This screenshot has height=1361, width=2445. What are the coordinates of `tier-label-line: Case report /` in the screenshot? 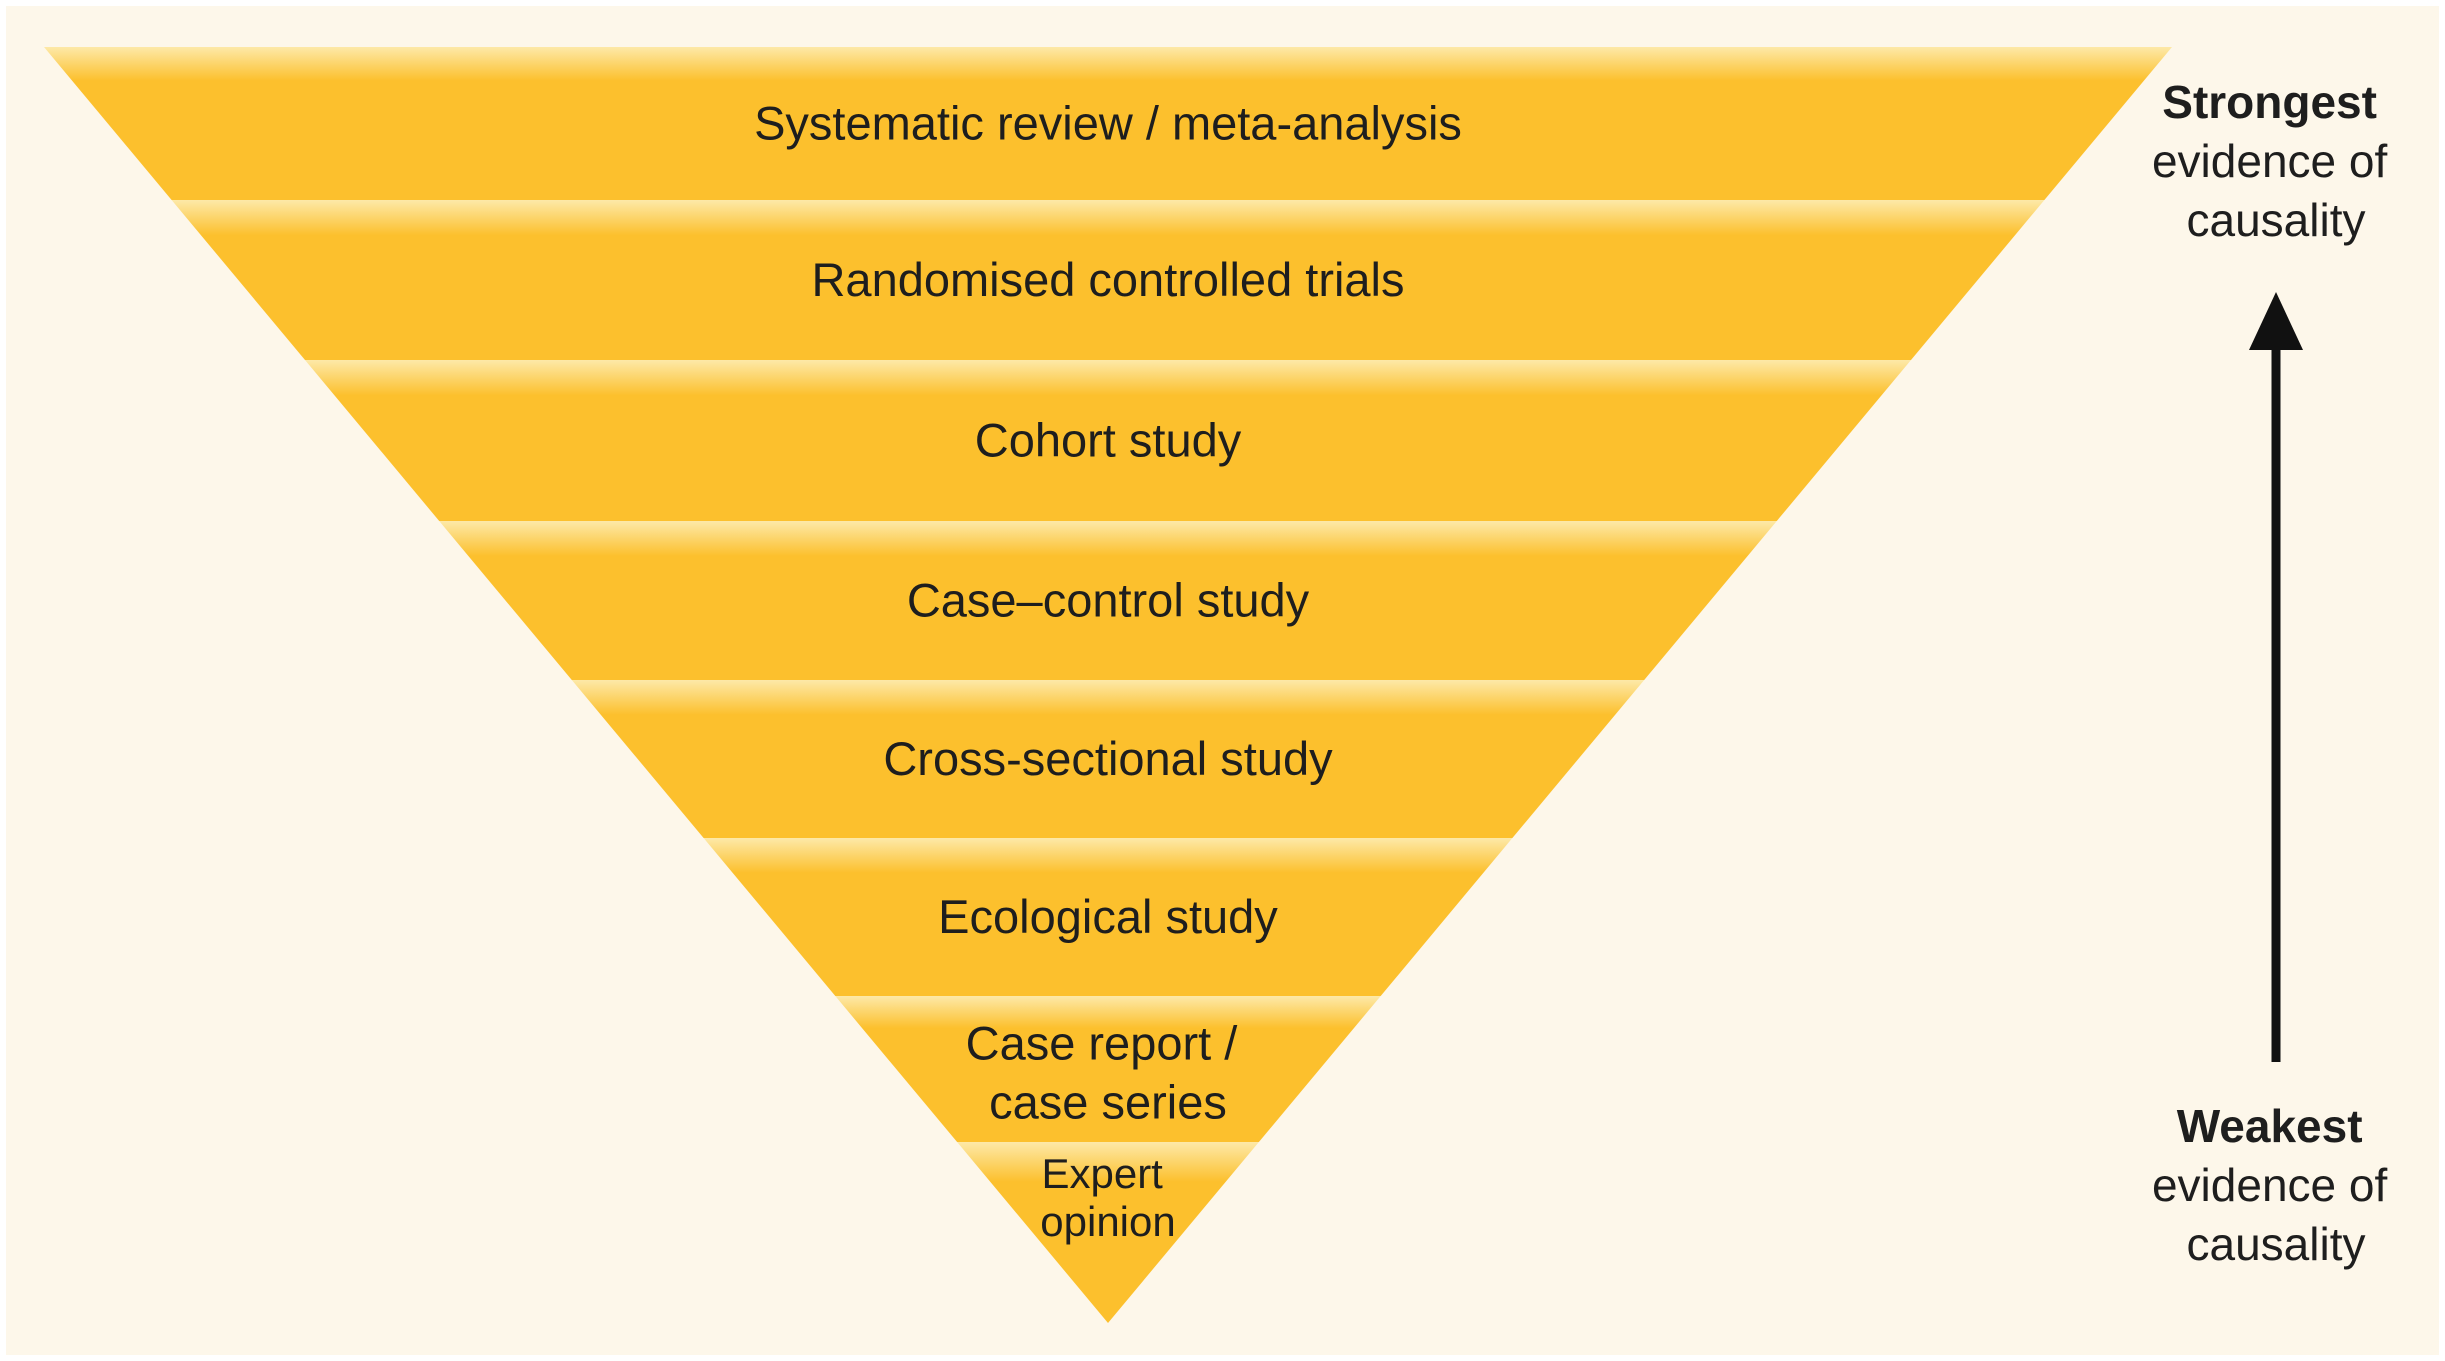 It's located at (1102, 1043).